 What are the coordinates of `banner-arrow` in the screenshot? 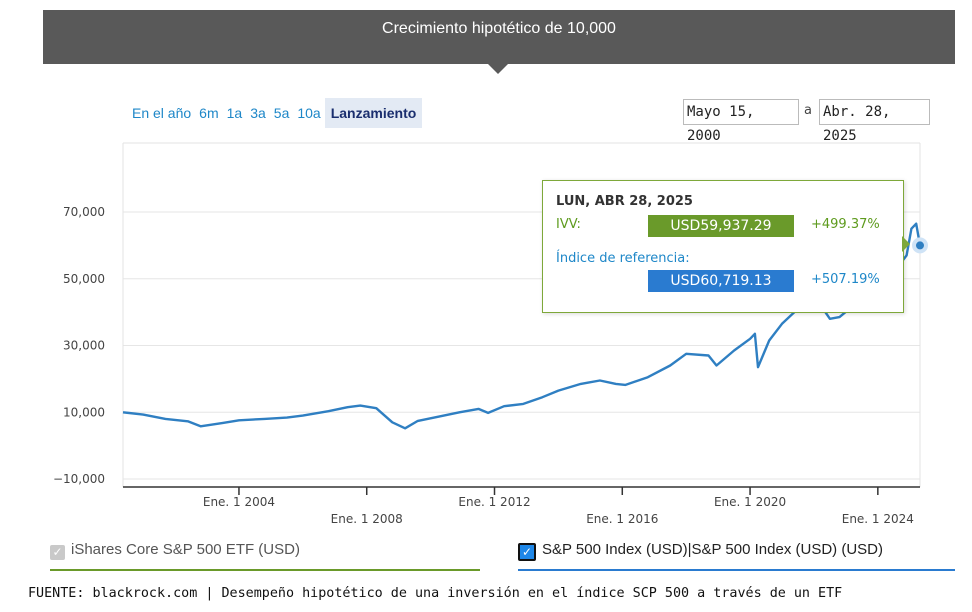 It's located at (498, 69).